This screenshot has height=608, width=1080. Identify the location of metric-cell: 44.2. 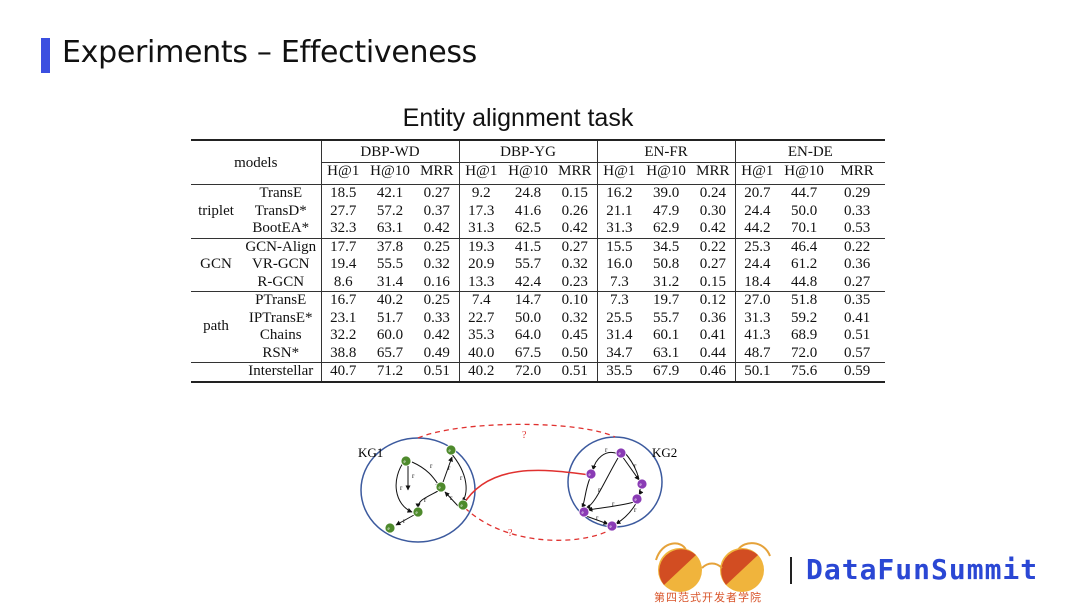
(757, 229).